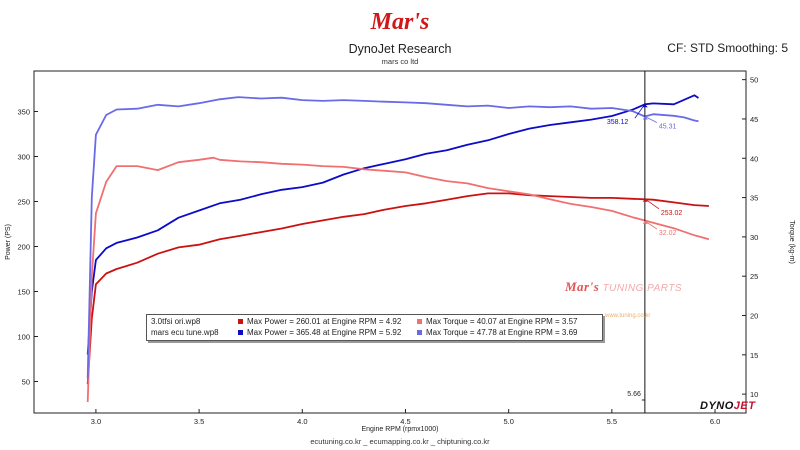 The height and width of the screenshot is (450, 800). Describe the element at coordinates (618, 122) in the screenshot. I see `cursor-readout-label: 358.12` at that location.